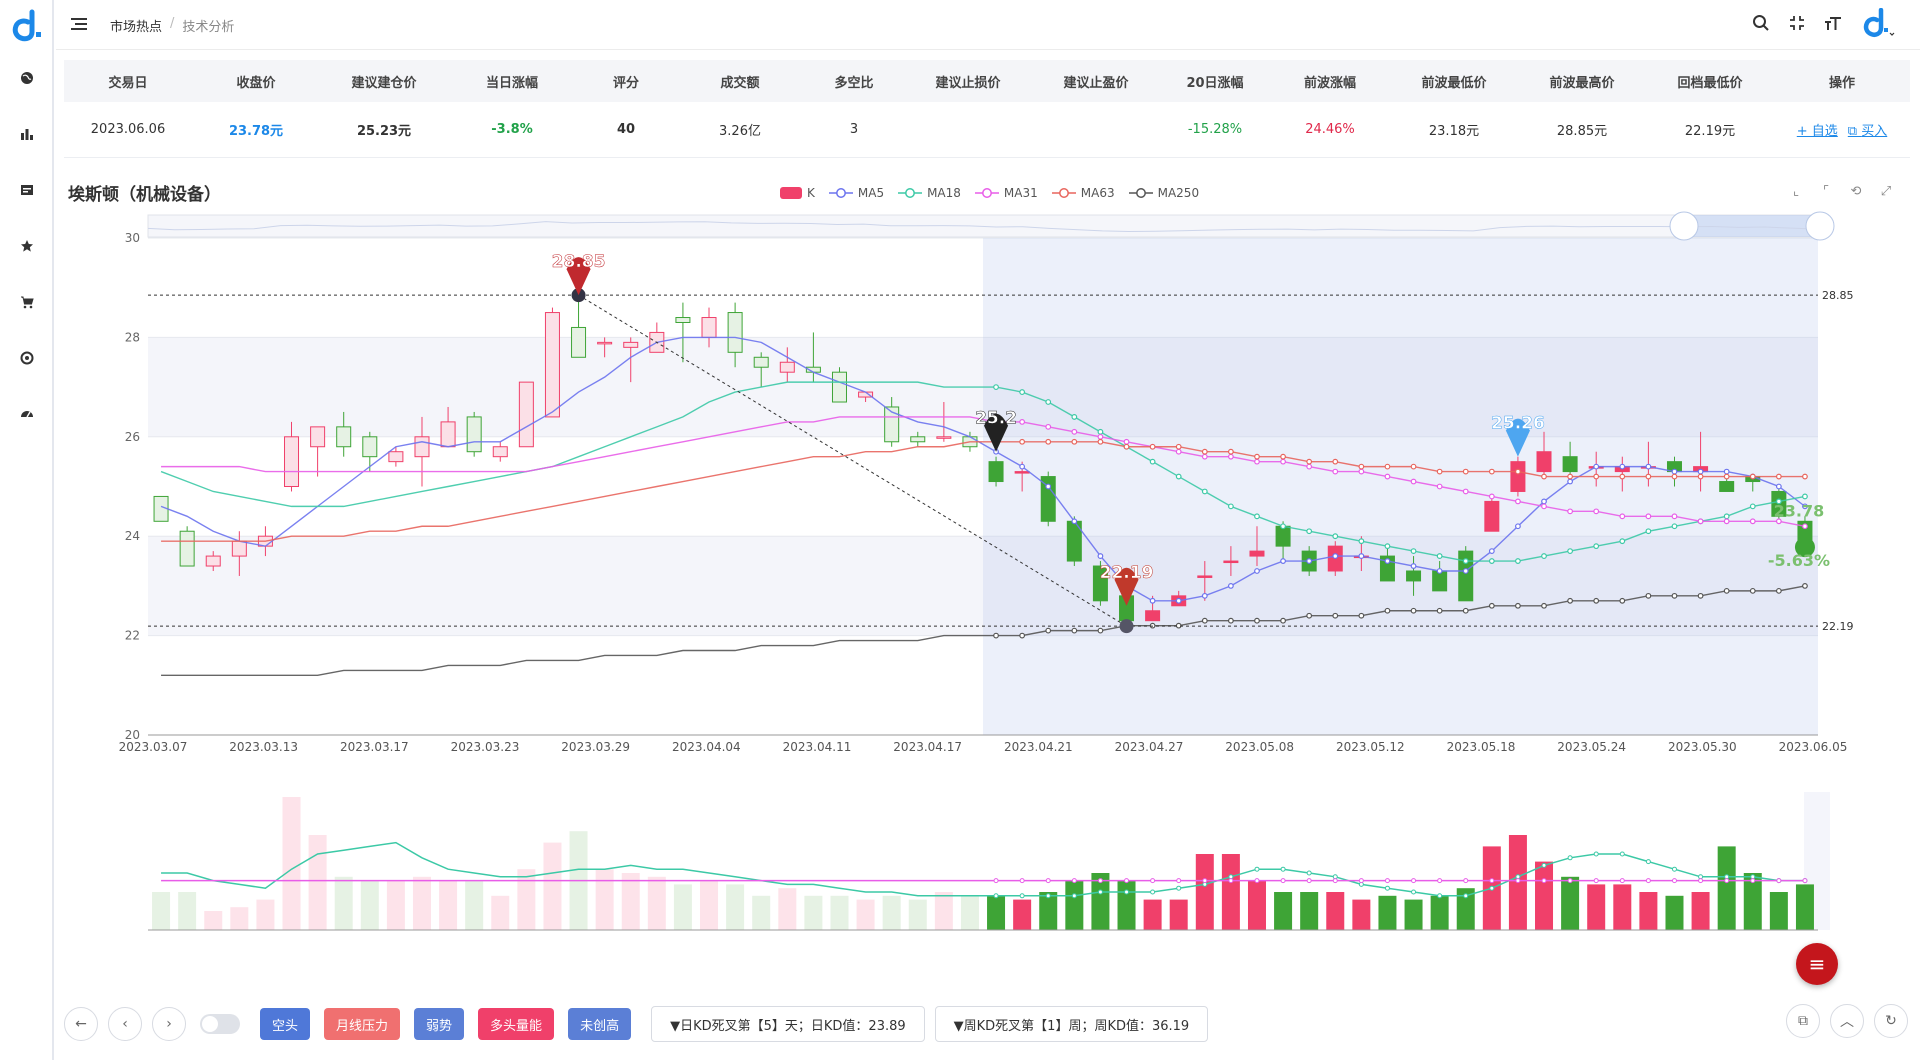  I want to click on font-size-icon, so click(1833, 23).